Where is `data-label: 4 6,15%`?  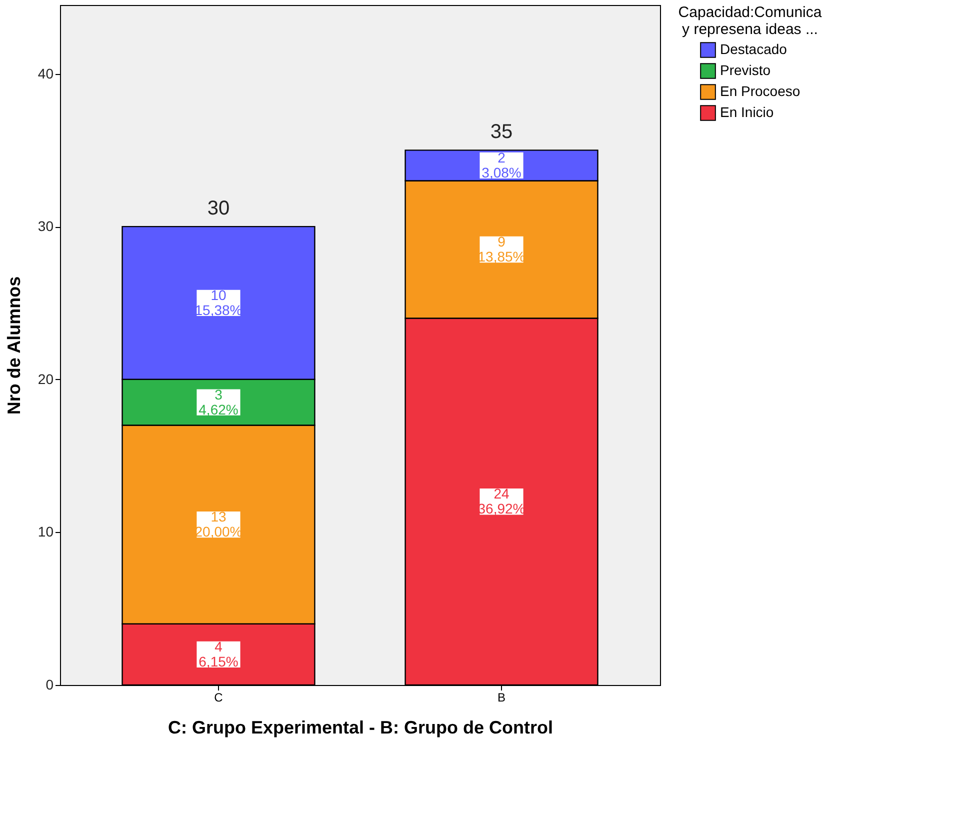 data-label: 4 6,15% is located at coordinates (218, 654).